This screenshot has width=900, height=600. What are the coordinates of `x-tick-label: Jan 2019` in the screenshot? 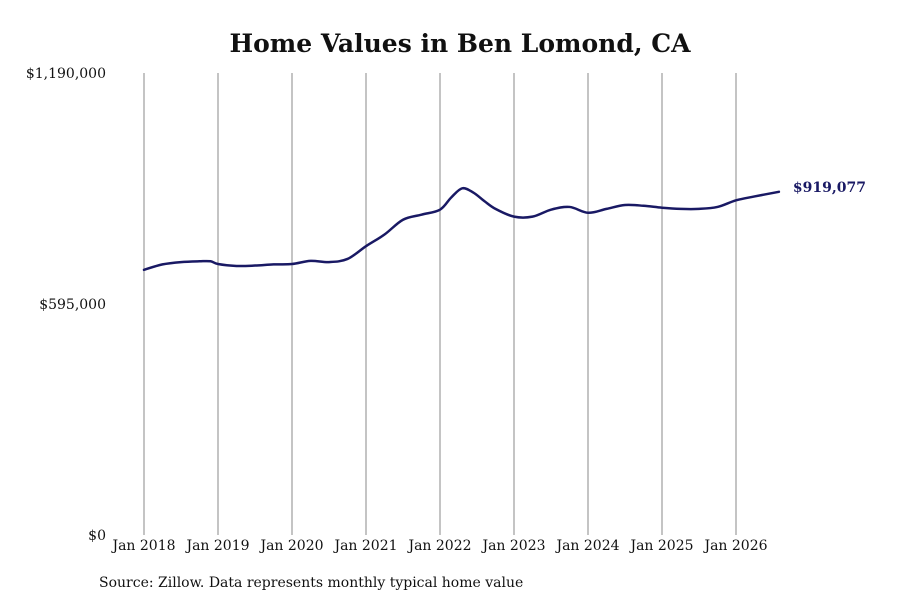 It's located at (216, 546).